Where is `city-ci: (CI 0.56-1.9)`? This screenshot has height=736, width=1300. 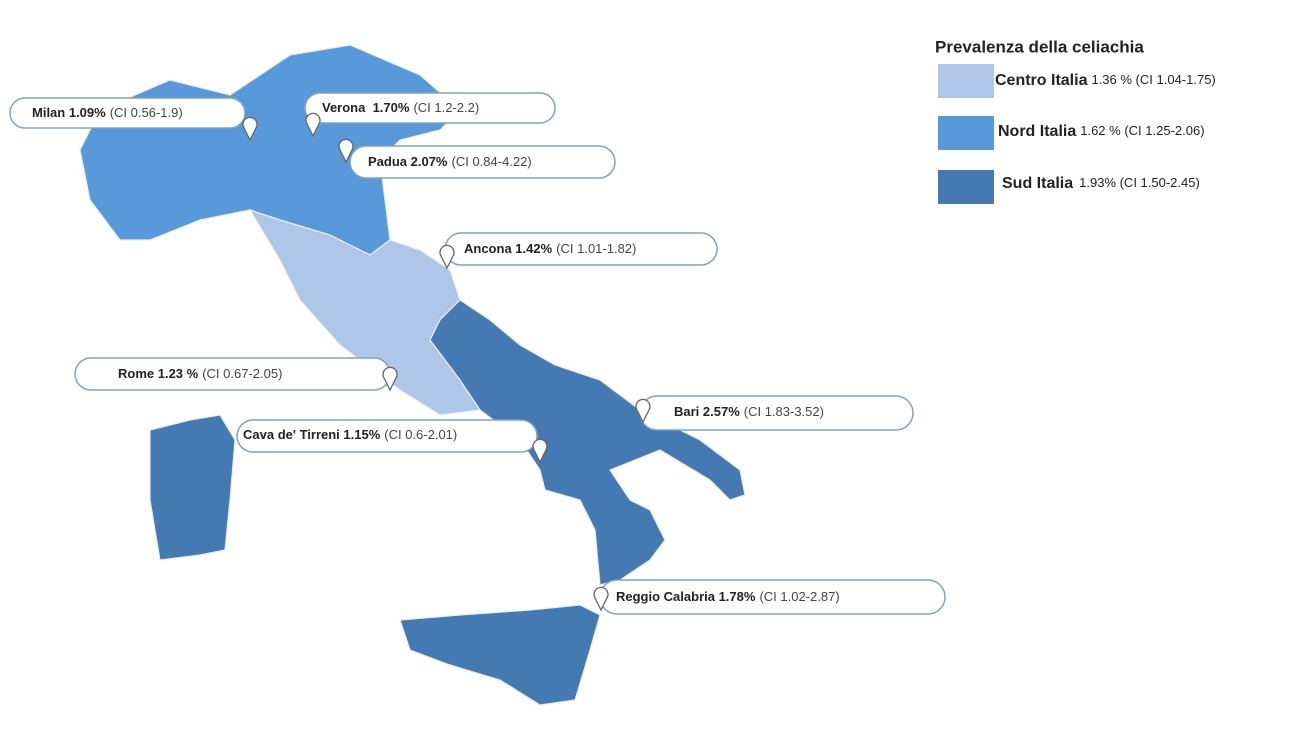
city-ci: (CI 0.56-1.9) is located at coordinates (146, 112).